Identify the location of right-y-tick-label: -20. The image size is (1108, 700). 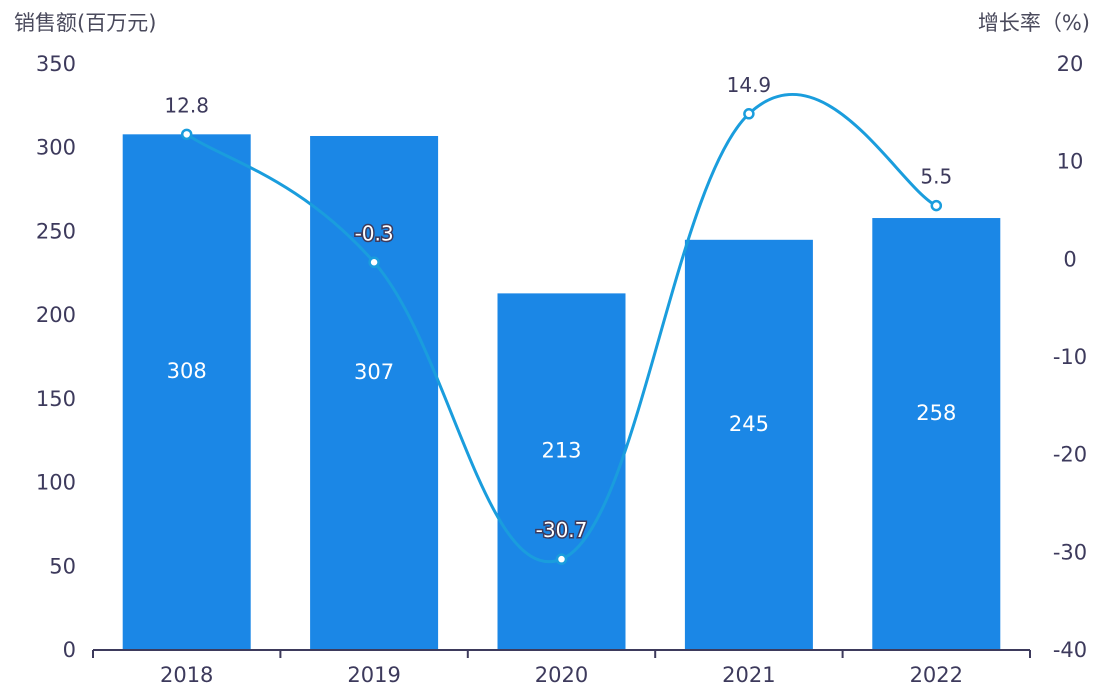
(1070, 455).